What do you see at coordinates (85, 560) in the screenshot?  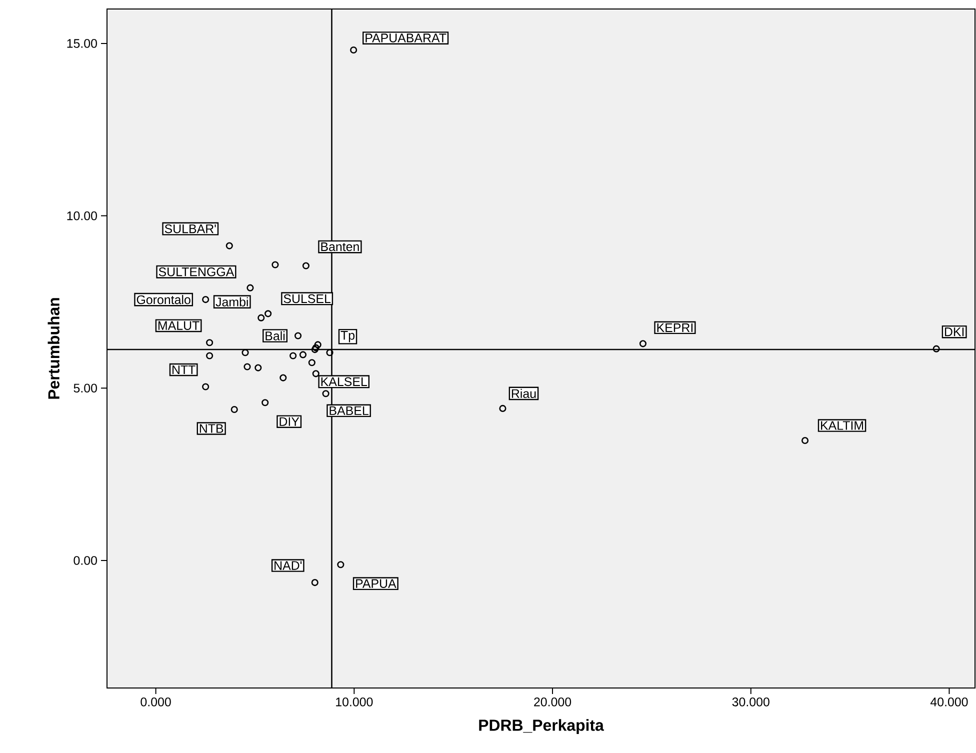 I see `y-tick-label: 0.00` at bounding box center [85, 560].